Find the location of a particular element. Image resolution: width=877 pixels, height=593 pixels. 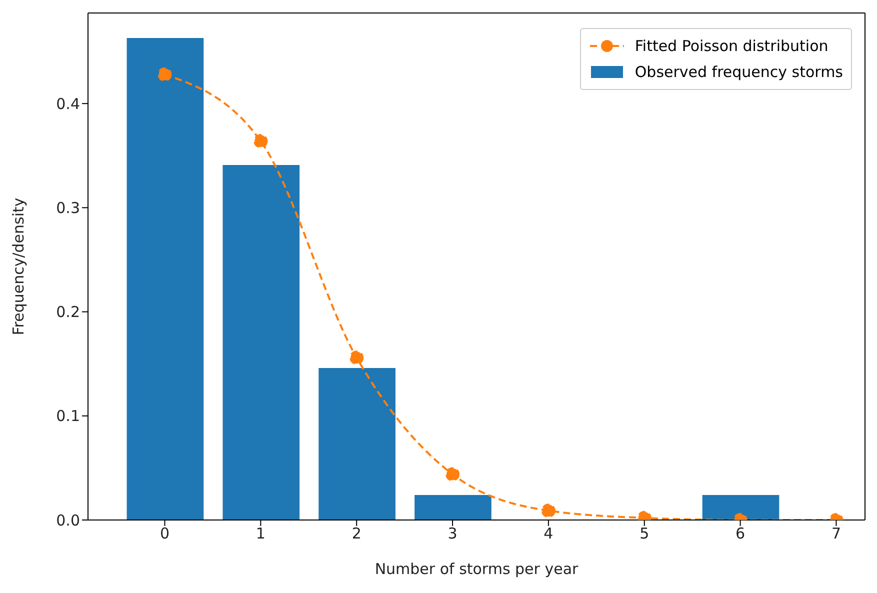

x-tick-label: 1 is located at coordinates (261, 533).